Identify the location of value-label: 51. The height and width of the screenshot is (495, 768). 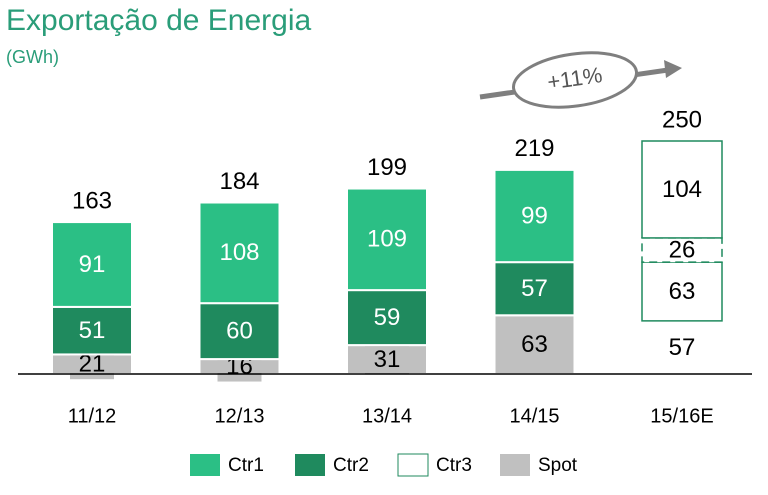
(92, 330).